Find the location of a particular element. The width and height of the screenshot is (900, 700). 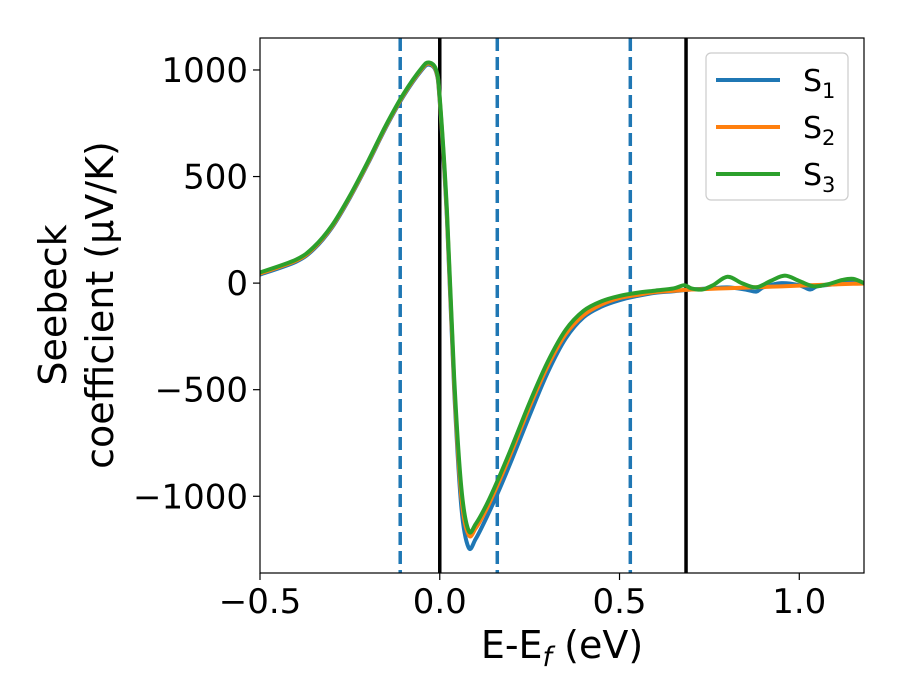

x-axis-label: E-Ef (eV) is located at coordinates (562, 648).